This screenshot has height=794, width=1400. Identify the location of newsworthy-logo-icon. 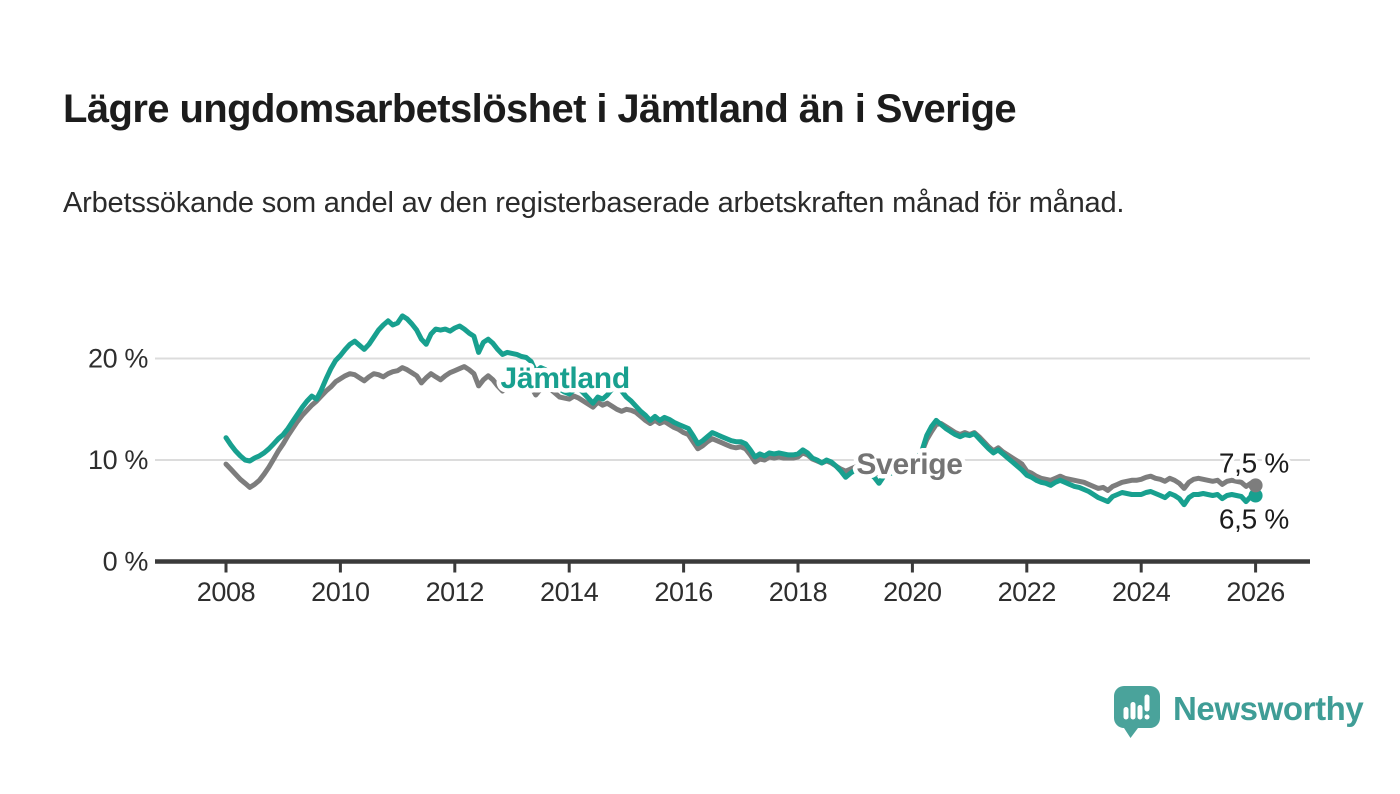
(1137, 712).